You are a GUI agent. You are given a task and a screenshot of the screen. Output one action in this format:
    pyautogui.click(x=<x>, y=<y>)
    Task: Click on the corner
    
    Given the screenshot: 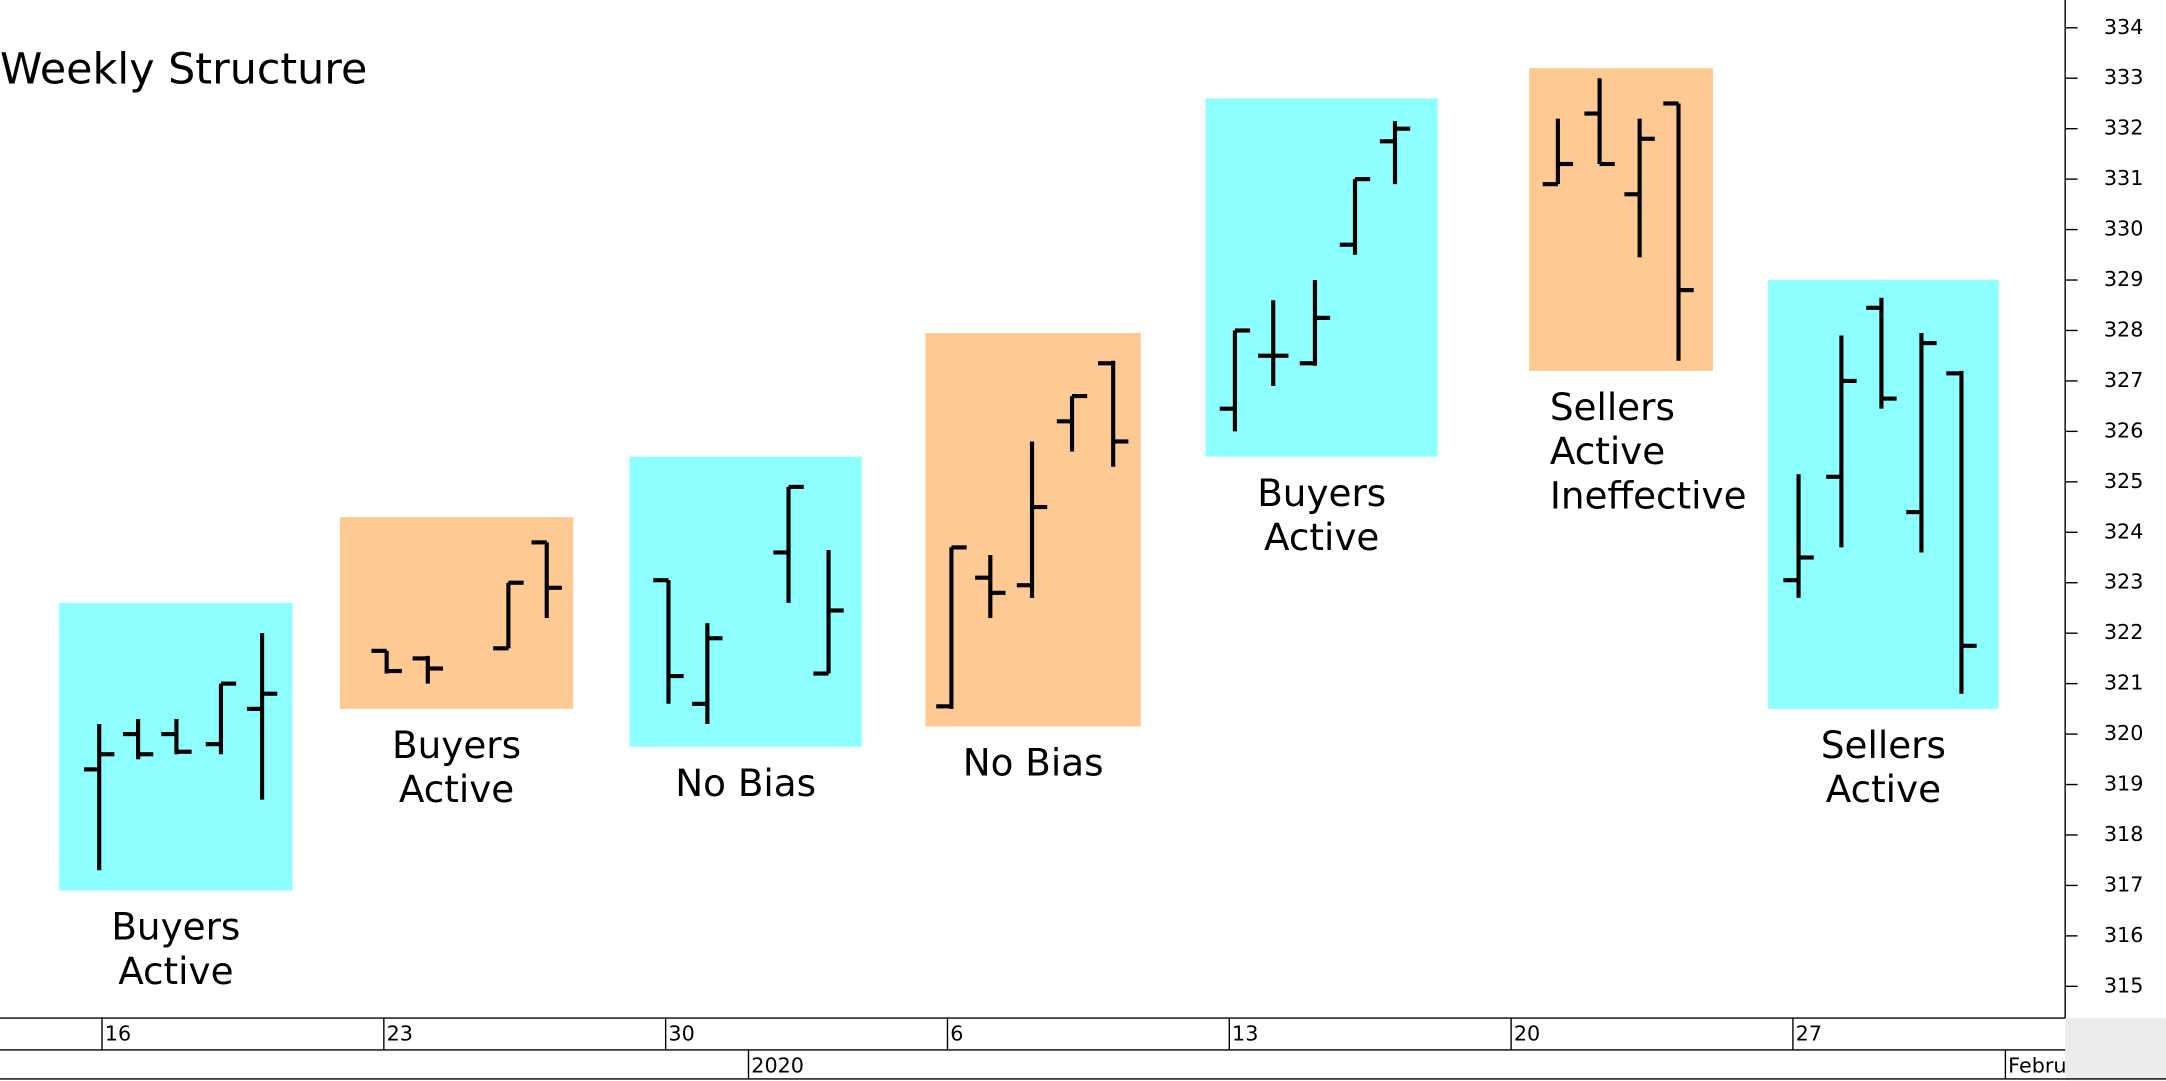 What is the action you would take?
    pyautogui.click(x=2115, y=1049)
    